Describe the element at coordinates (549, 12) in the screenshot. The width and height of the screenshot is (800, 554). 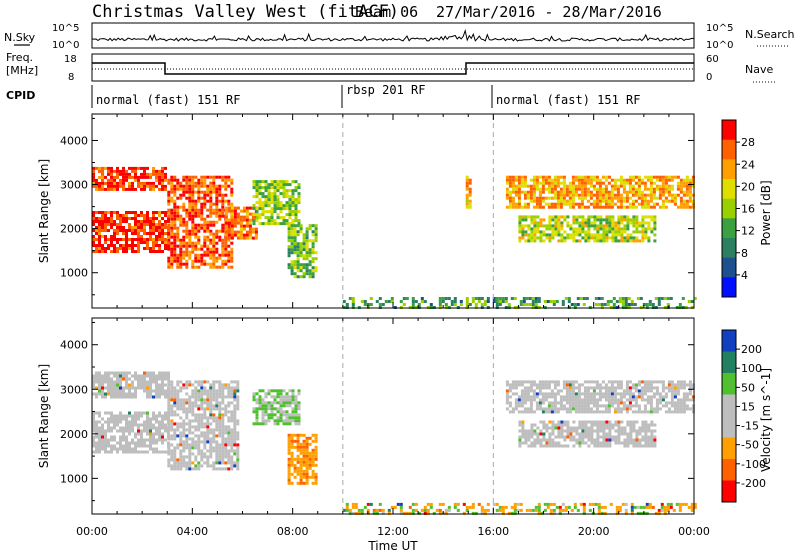
I see `date-range: 27/Mar/2016 - 28/Mar/2016` at that location.